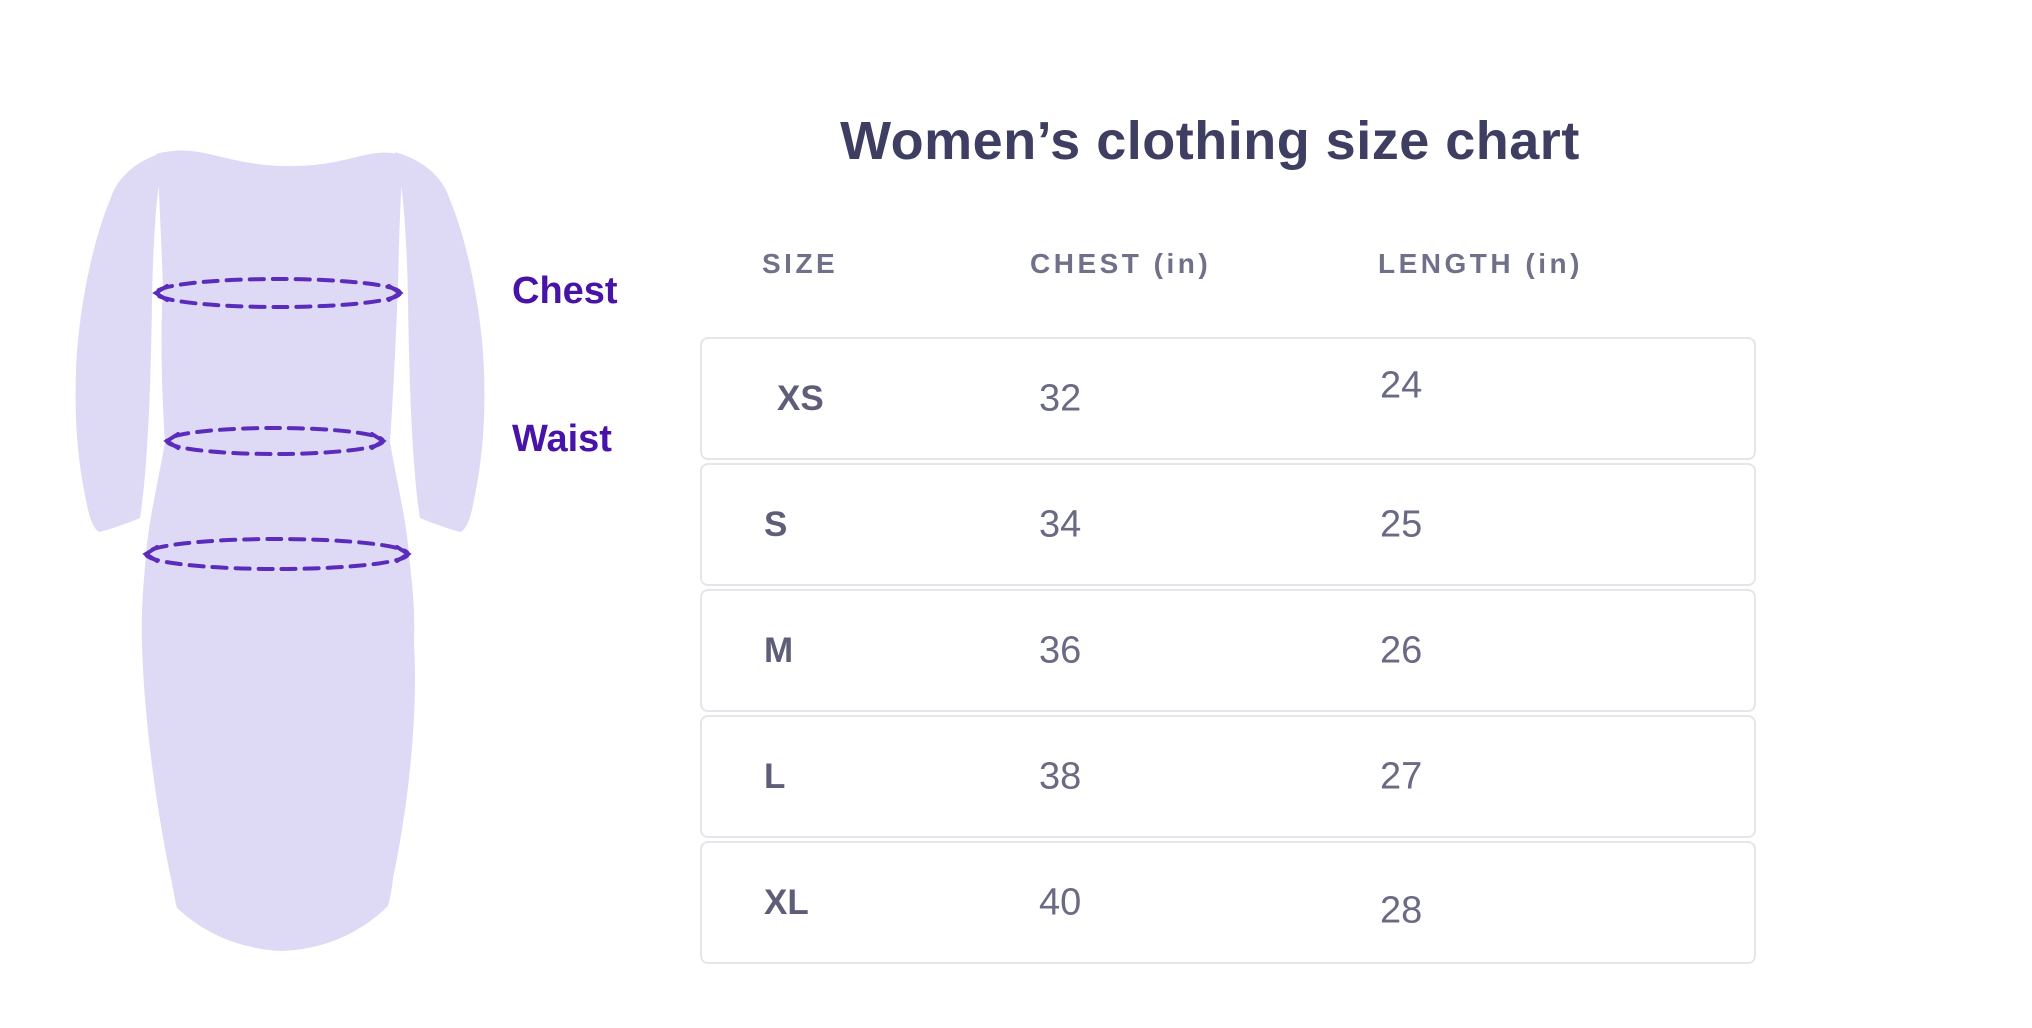 The width and height of the screenshot is (2032, 1028). Describe the element at coordinates (1228, 288) in the screenshot. I see `table-header-row: SIZE CHEST (in) LENGTH (in)` at that location.